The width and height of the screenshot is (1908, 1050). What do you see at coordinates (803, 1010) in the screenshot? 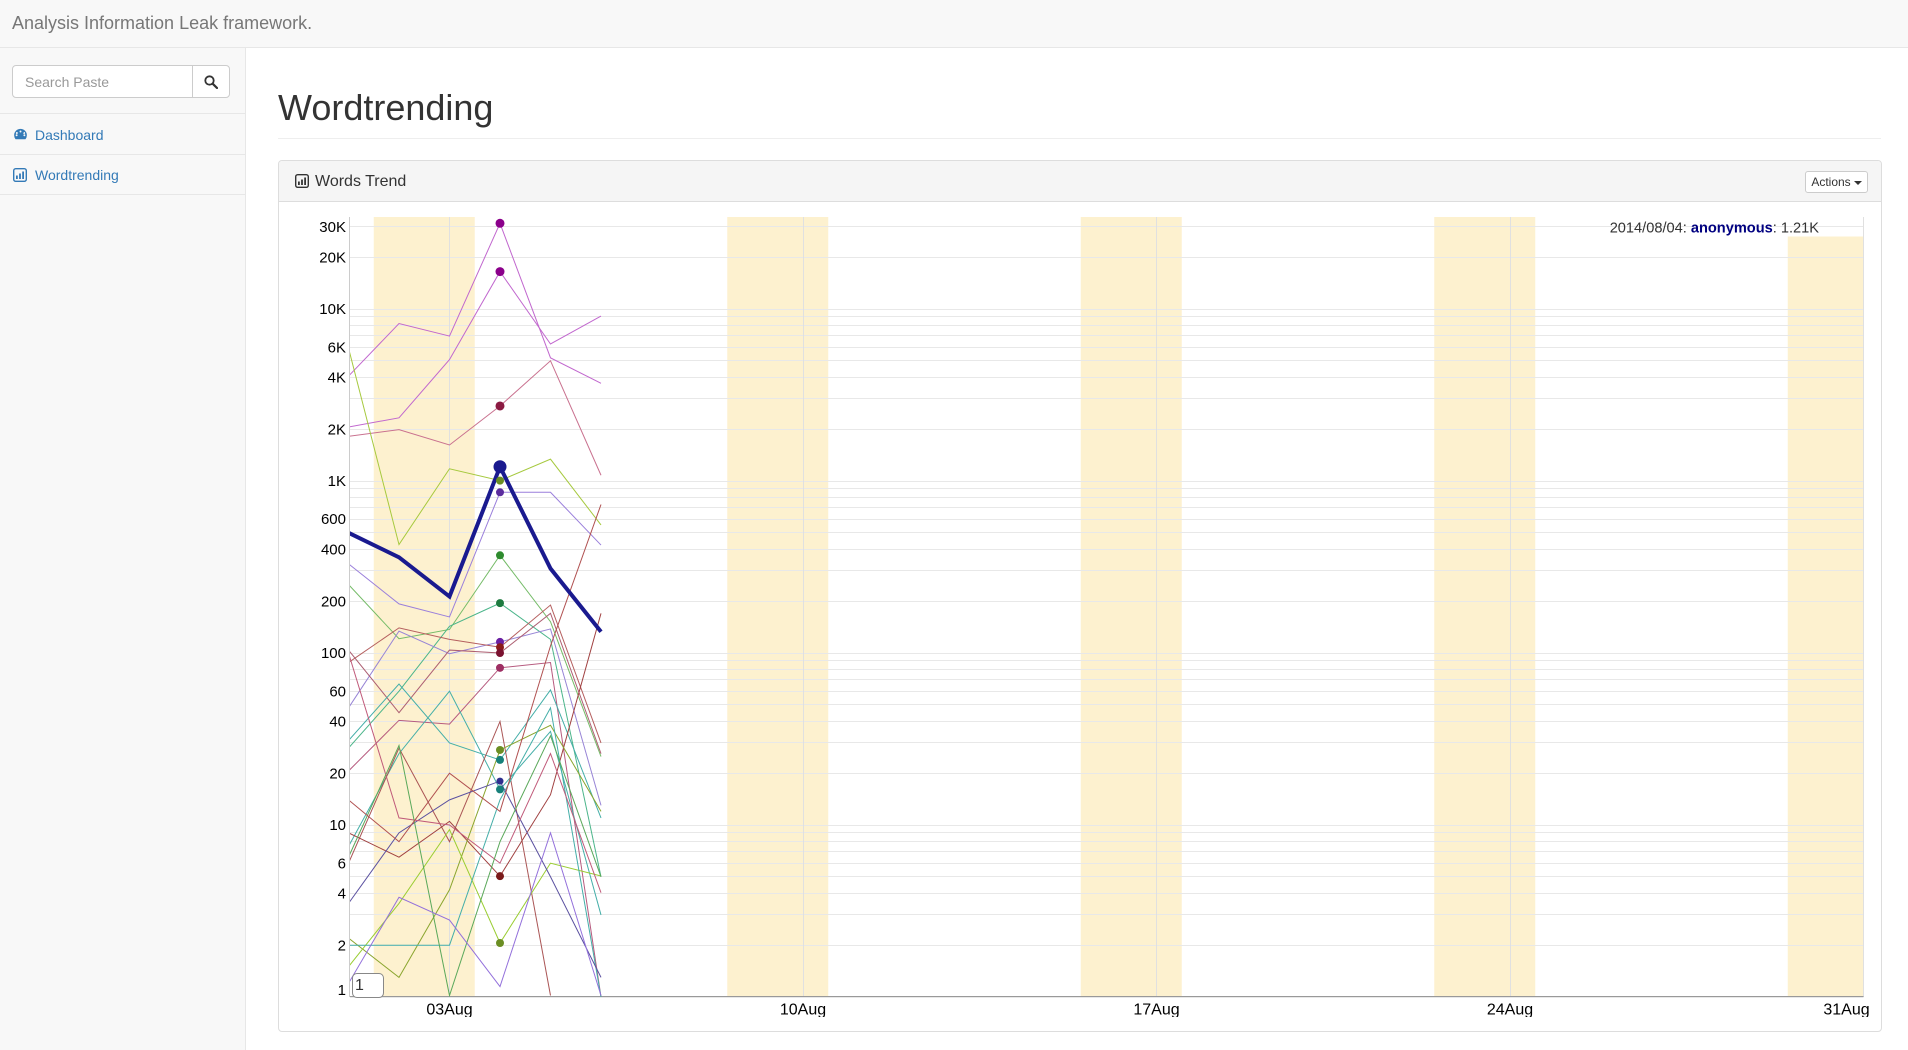
I see `svg-text: 10Aug` at bounding box center [803, 1010].